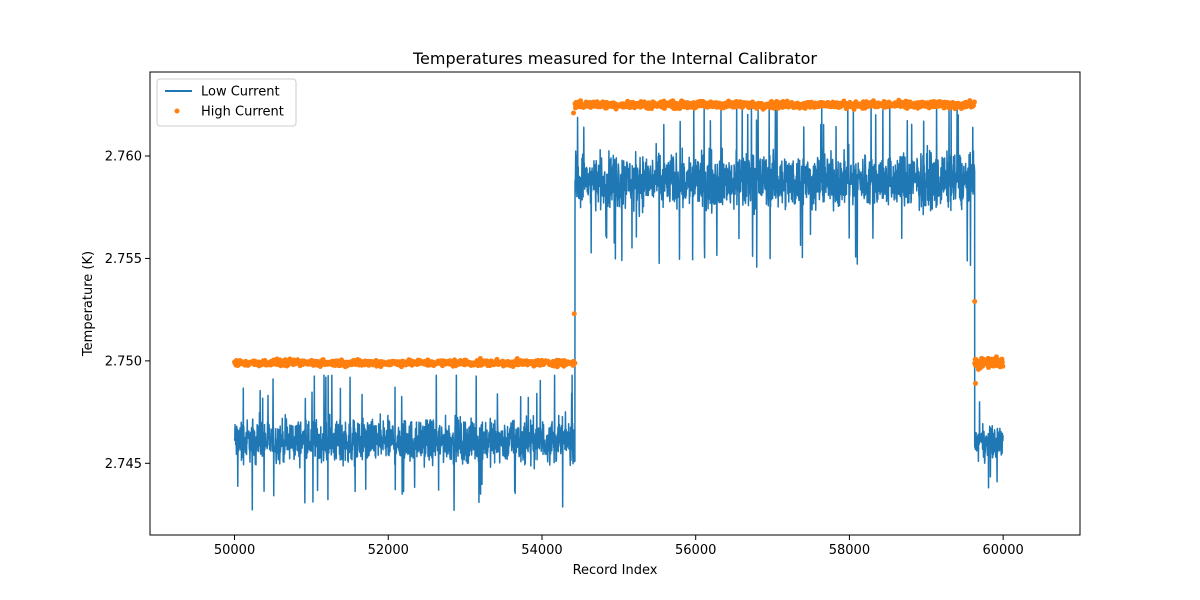 The height and width of the screenshot is (600, 1200). I want to click on x-tick-label: 60000, so click(1002, 550).